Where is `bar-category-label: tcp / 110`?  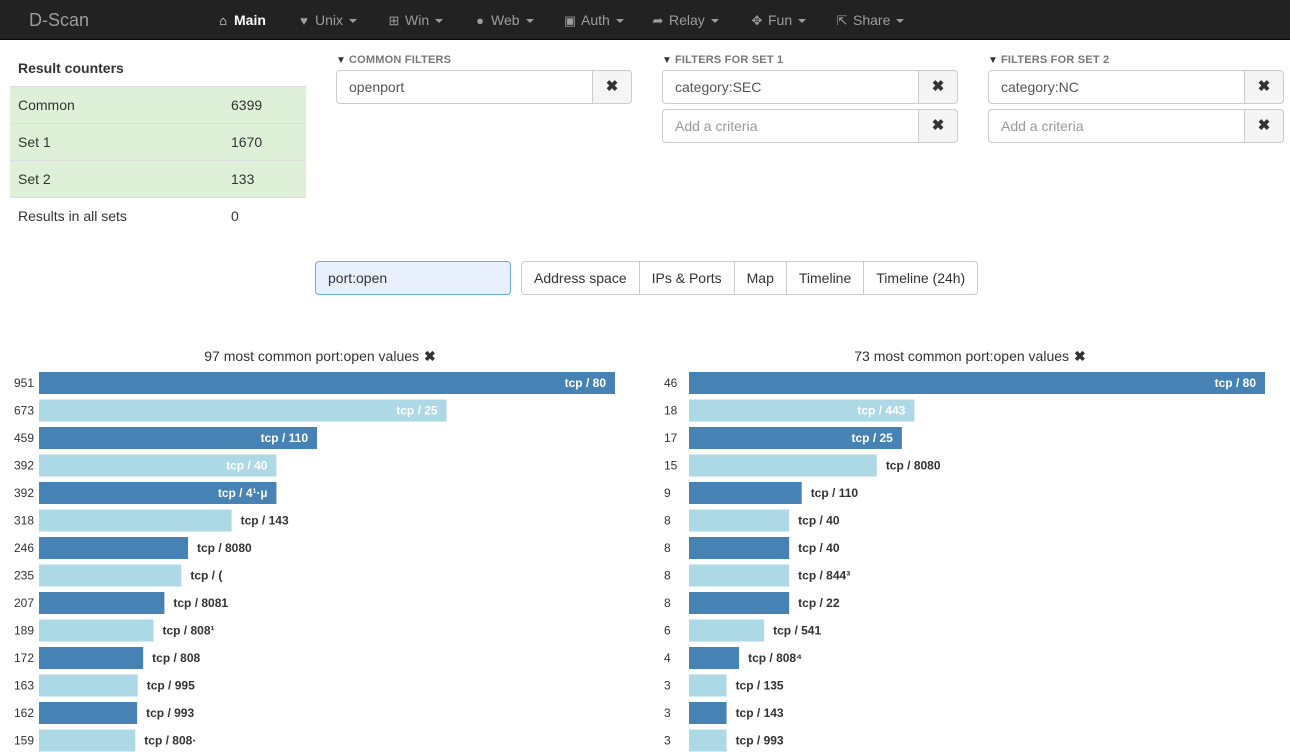 bar-category-label: tcp / 110 is located at coordinates (835, 493).